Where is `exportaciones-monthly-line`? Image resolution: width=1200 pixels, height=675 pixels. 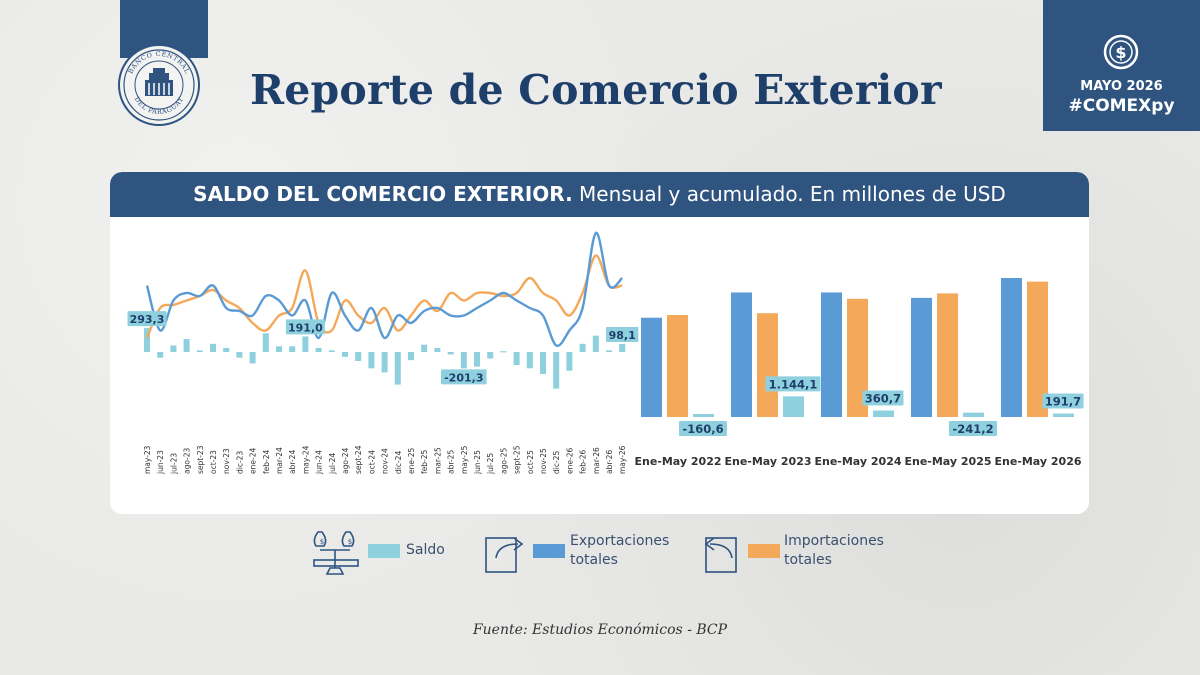
exportaciones-monthly-line is located at coordinates (384, 289).